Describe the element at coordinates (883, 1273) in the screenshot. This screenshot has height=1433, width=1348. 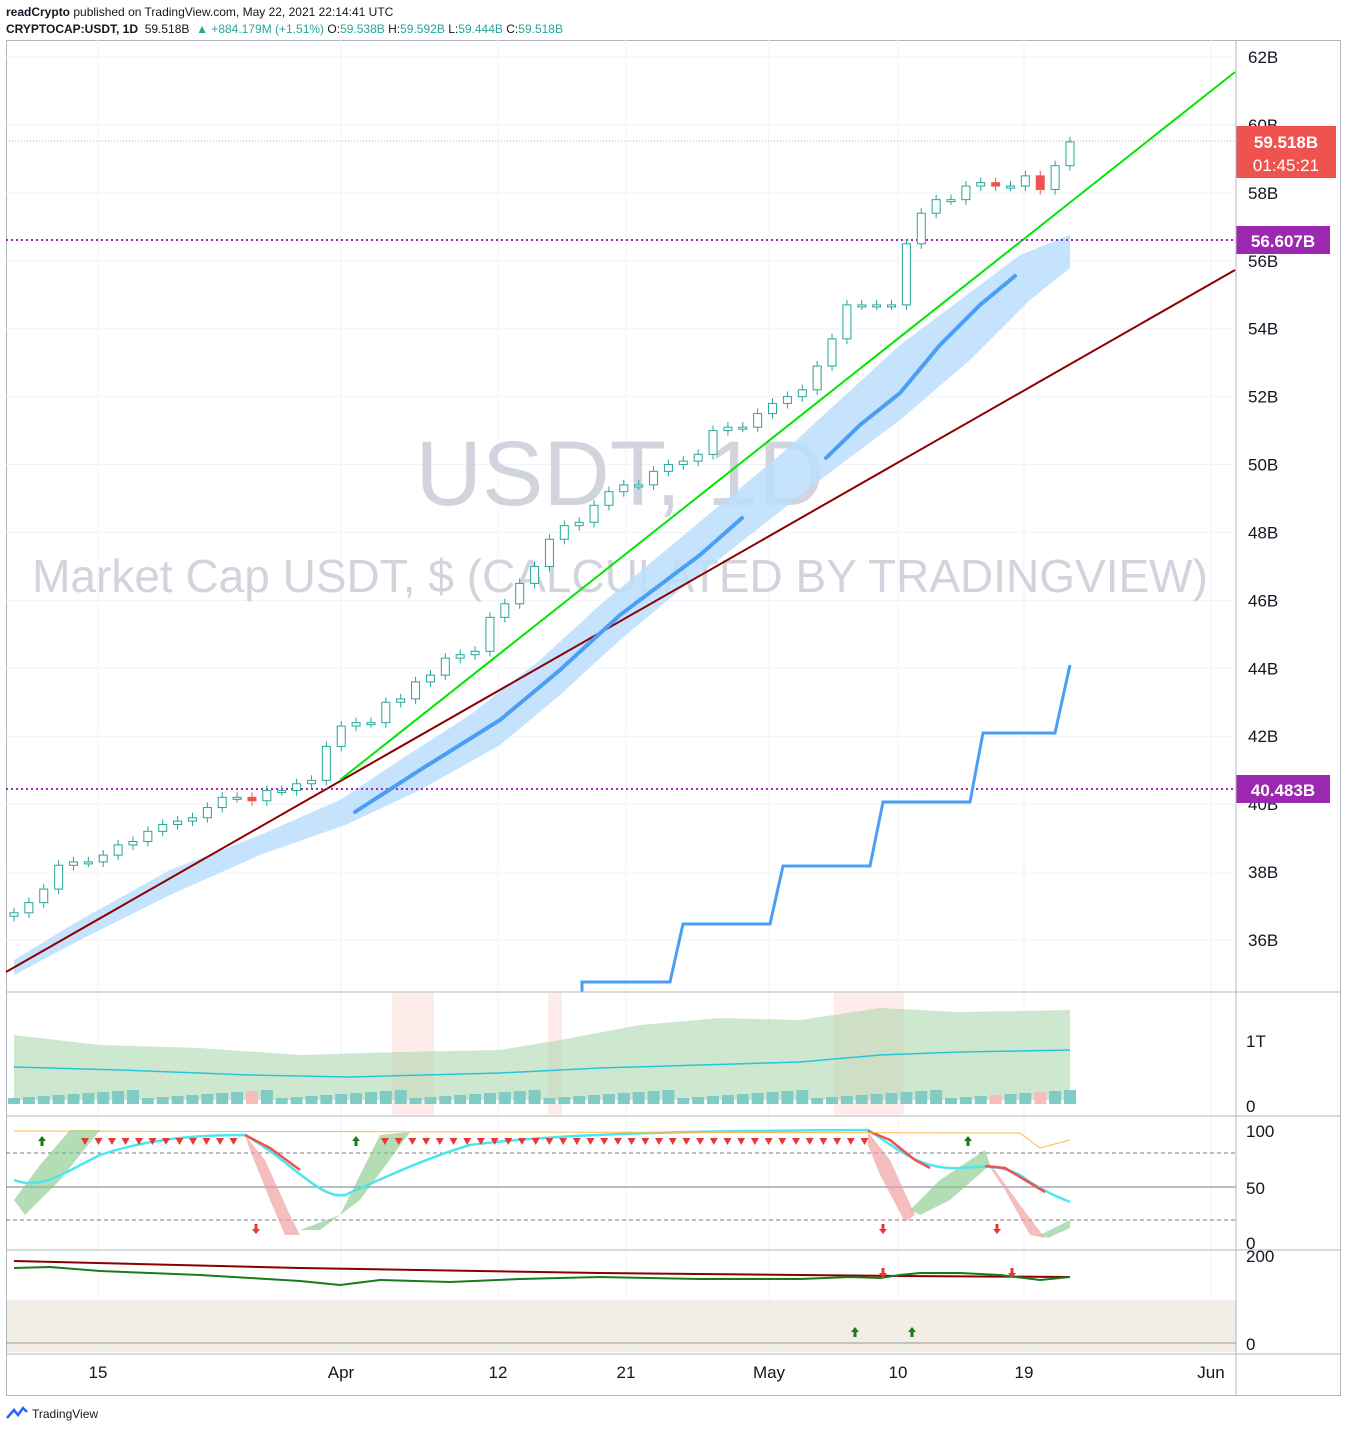
I see `down-arrow-icon` at that location.